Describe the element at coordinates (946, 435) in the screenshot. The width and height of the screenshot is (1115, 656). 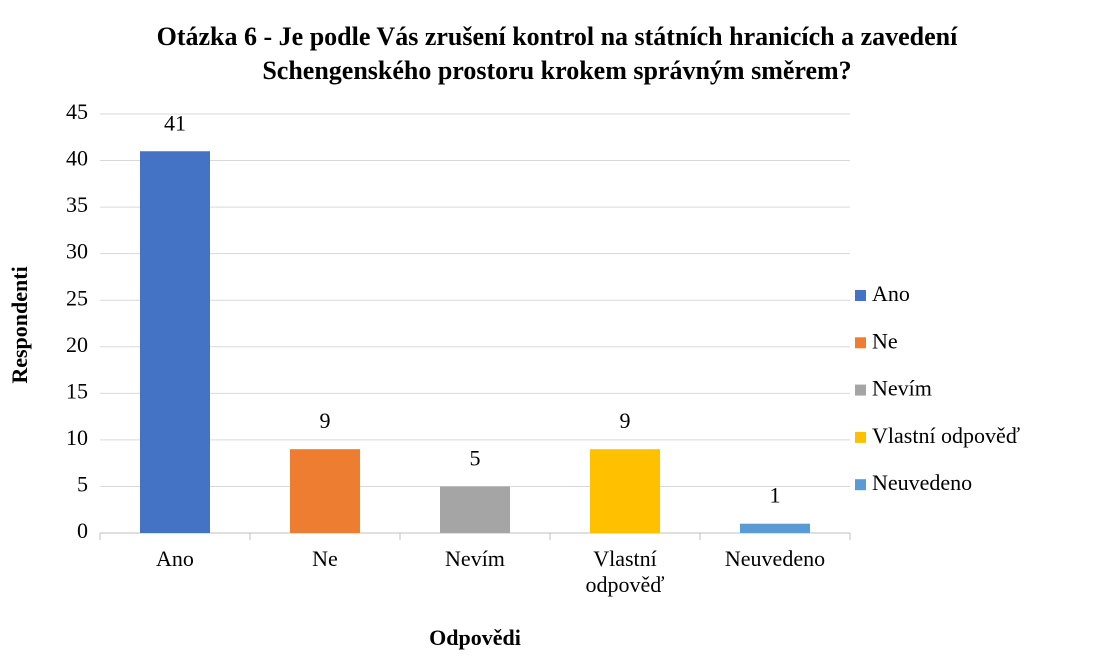
I see `legend-label: Vlastní odpověď` at that location.